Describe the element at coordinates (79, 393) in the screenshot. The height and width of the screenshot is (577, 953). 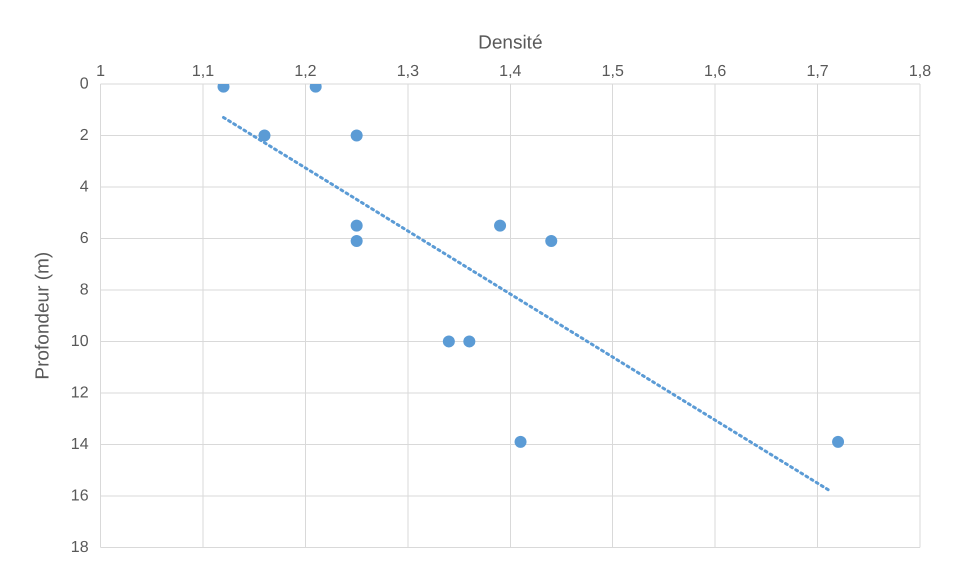
I see `y-tick-label: 12` at that location.